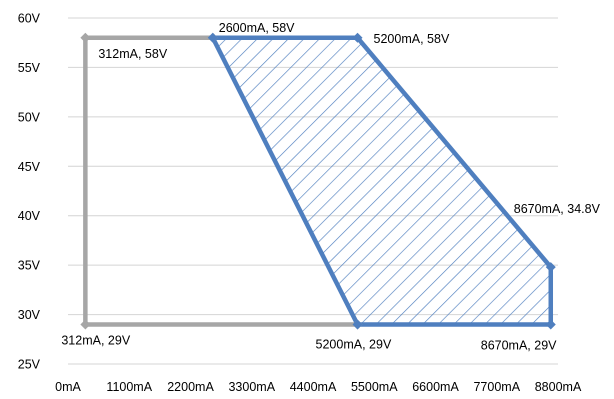 The width and height of the screenshot is (614, 399). I want to click on data-label: 5200mA, 58V, so click(412, 39).